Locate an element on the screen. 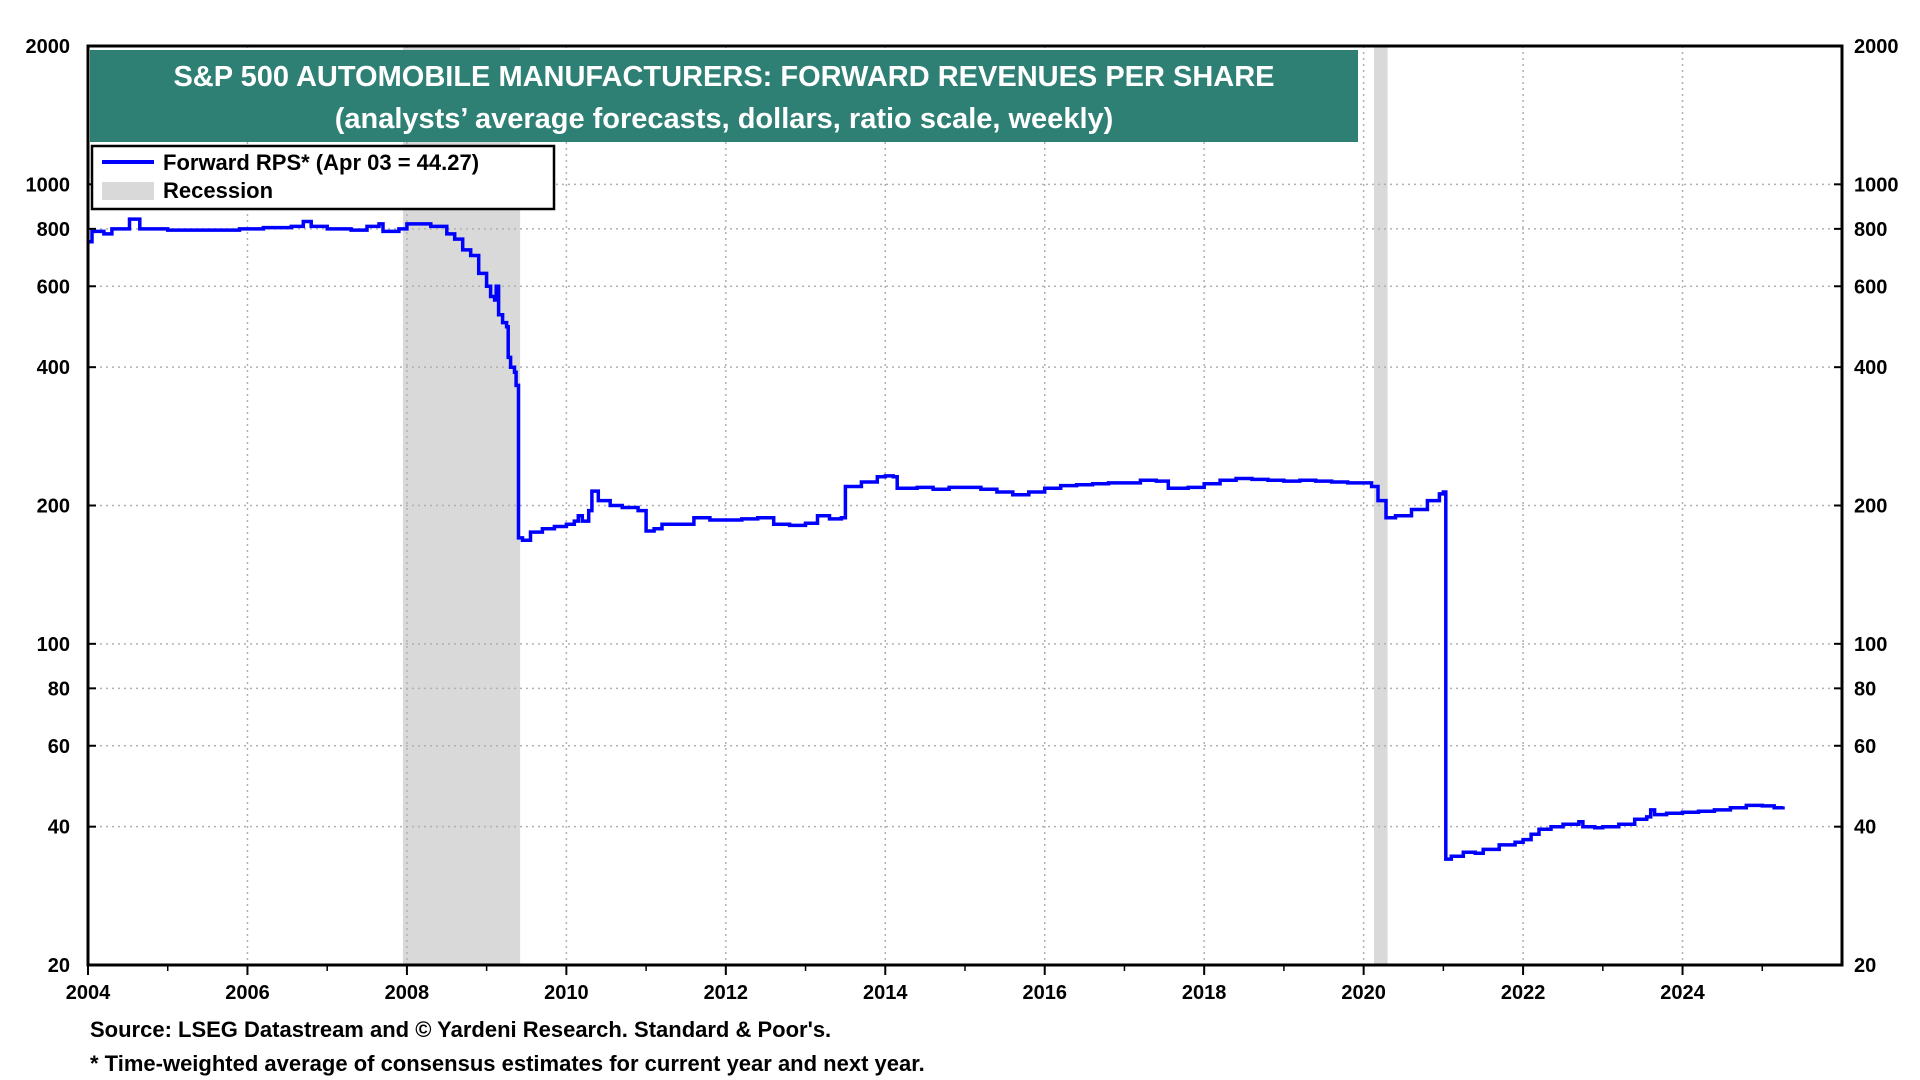 The height and width of the screenshot is (1080, 1920). x-tick-label-2008: 2008 is located at coordinates (407, 993).